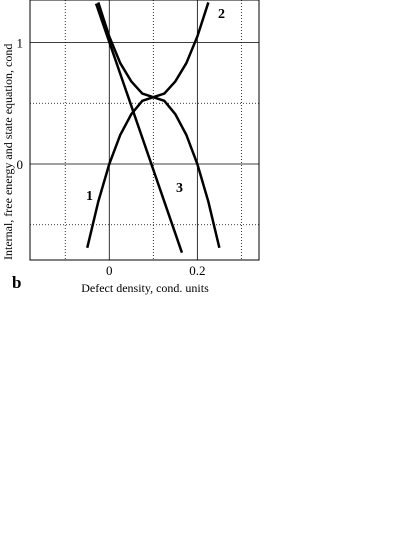 Image resolution: width=415 pixels, height=542 pixels. Describe the element at coordinates (197, 270) in the screenshot. I see `x-tick-label: 0.2` at that location.